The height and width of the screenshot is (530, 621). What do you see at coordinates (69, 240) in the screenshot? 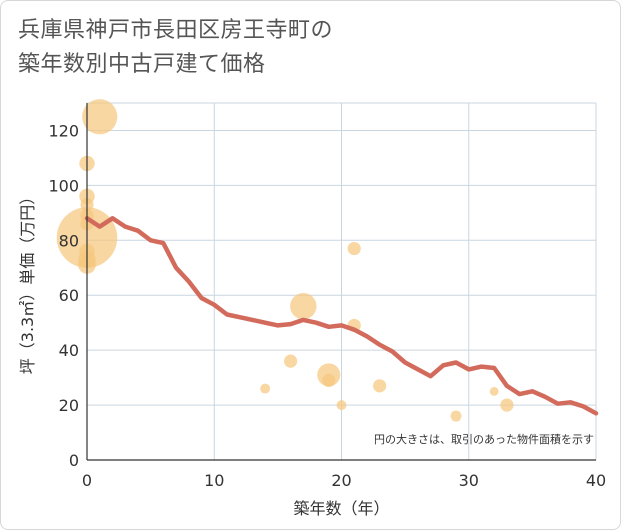
I see `y-tick-label: 80` at bounding box center [69, 240].